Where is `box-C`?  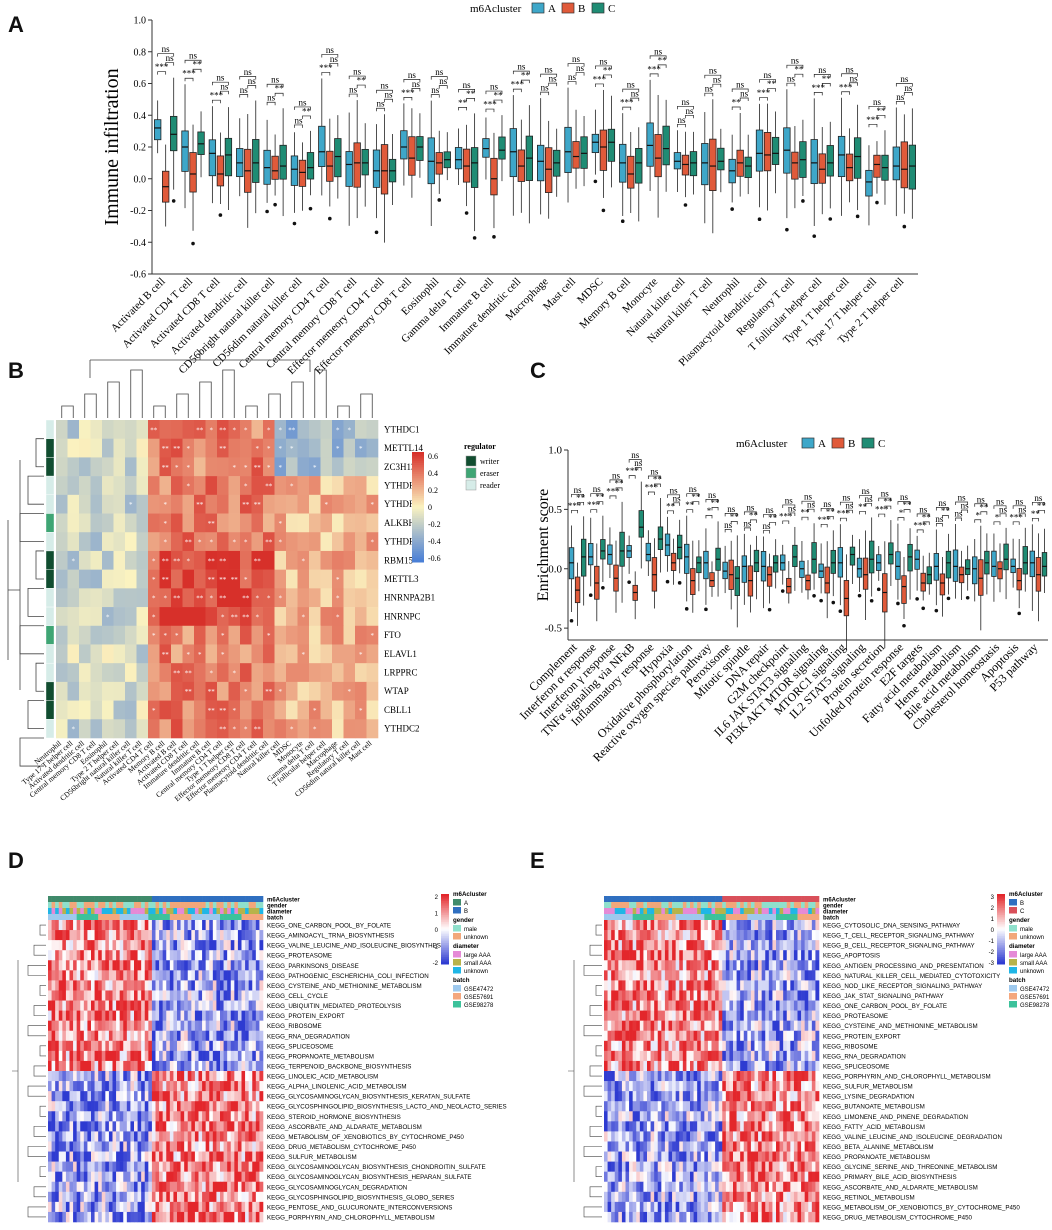
box-C is located at coordinates (830, 161).